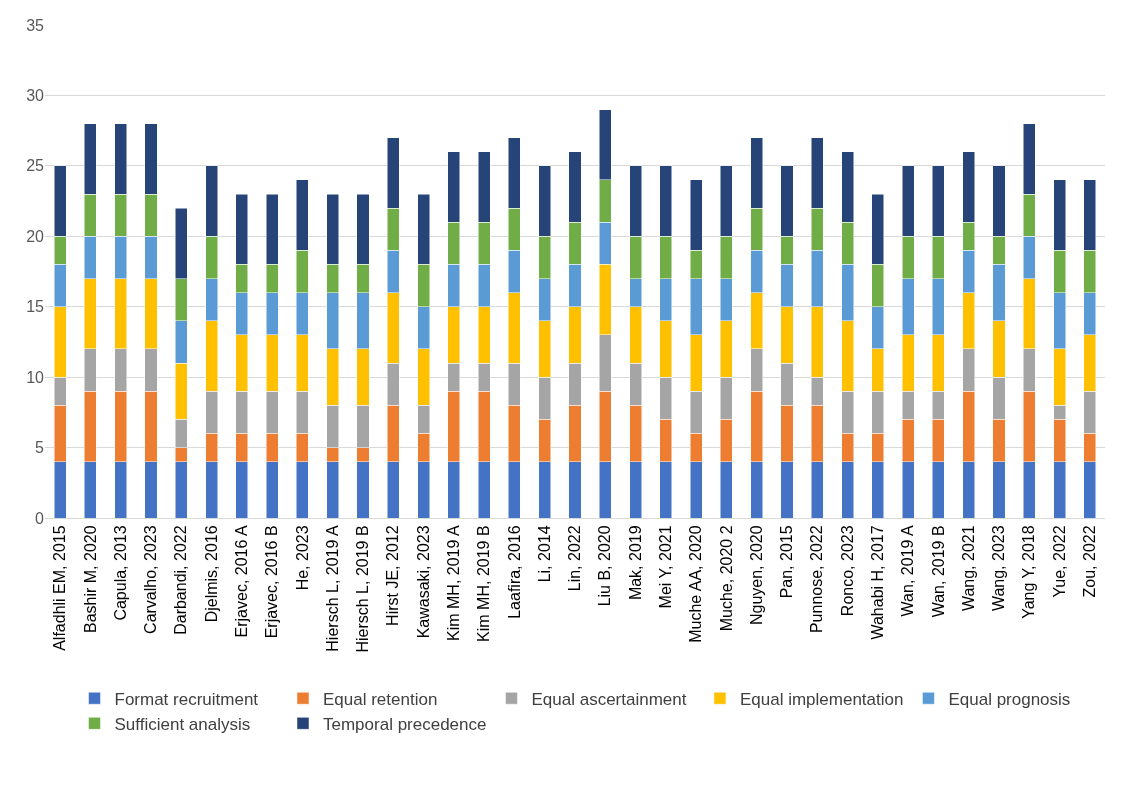 Image resolution: width=1125 pixels, height=798 pixels. Describe the element at coordinates (847, 571) in the screenshot. I see `x-tick-label: Ronco, 2023` at that location.